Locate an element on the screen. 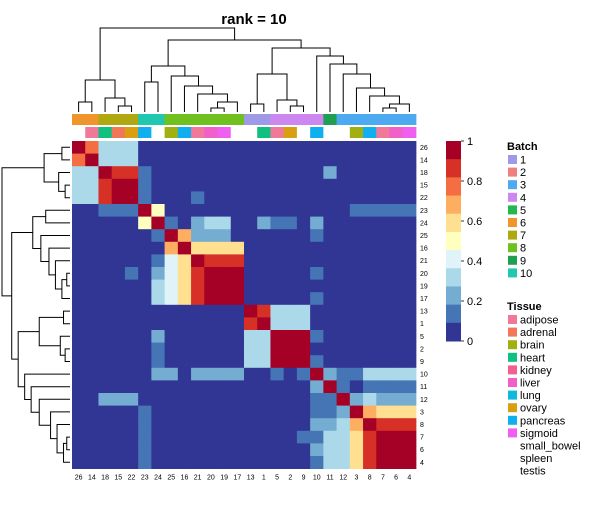 The image size is (600, 505). row-label: 1 is located at coordinates (422, 324).